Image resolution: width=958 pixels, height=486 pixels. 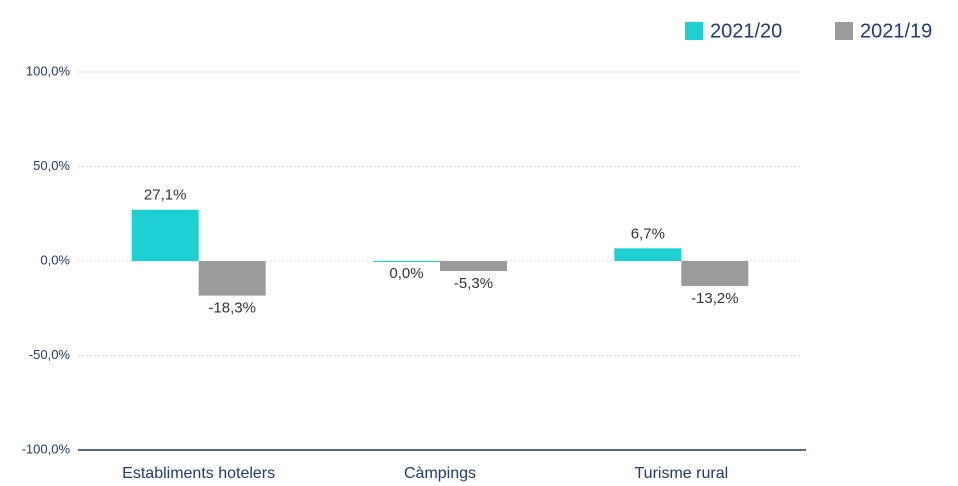 I want to click on legend-label: 2021/20, so click(x=746, y=31).